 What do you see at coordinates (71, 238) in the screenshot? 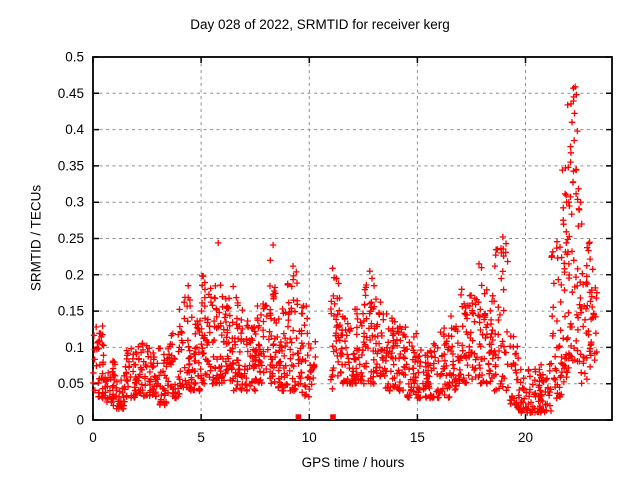
I see `y-tick-label: 0.25` at bounding box center [71, 238].